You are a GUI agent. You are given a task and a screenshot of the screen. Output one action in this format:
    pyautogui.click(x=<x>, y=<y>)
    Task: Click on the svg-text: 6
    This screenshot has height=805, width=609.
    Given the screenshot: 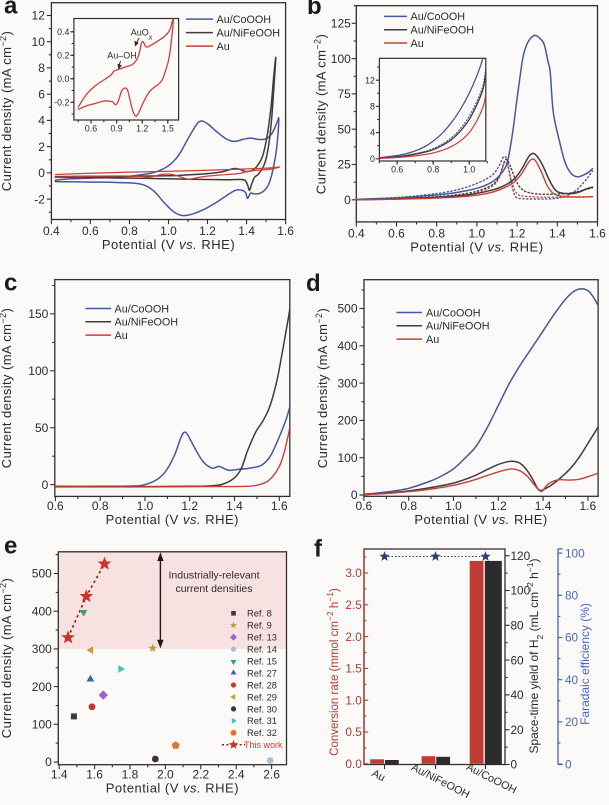 What is the action you would take?
    pyautogui.click(x=41, y=94)
    